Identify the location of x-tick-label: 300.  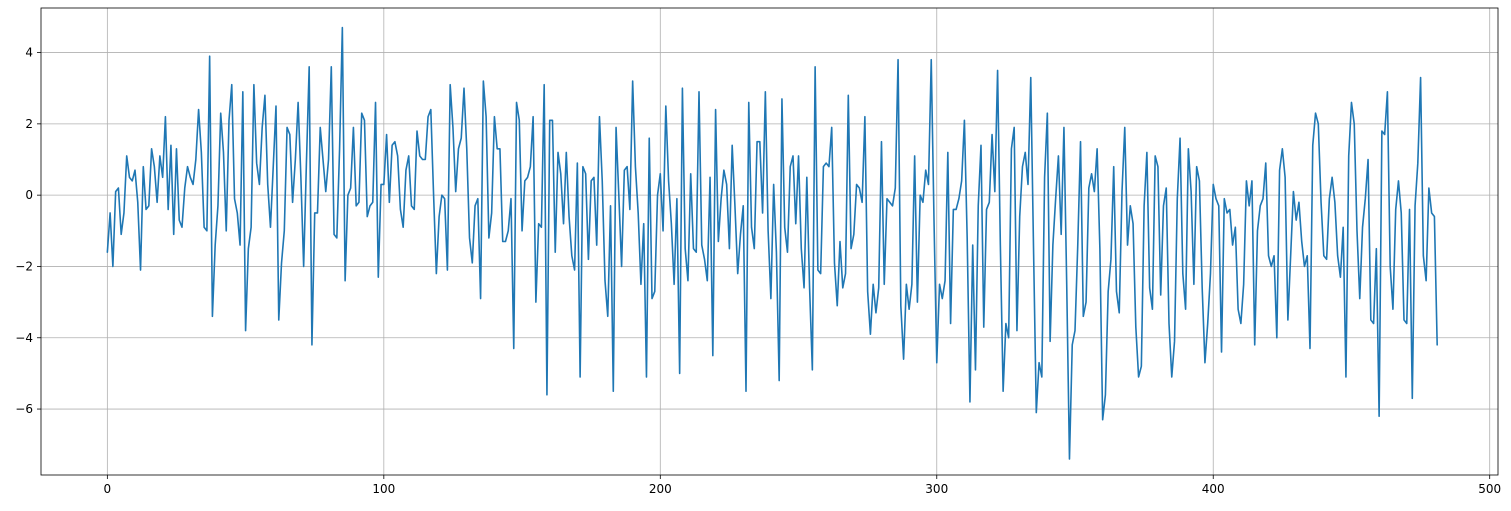
(936, 489).